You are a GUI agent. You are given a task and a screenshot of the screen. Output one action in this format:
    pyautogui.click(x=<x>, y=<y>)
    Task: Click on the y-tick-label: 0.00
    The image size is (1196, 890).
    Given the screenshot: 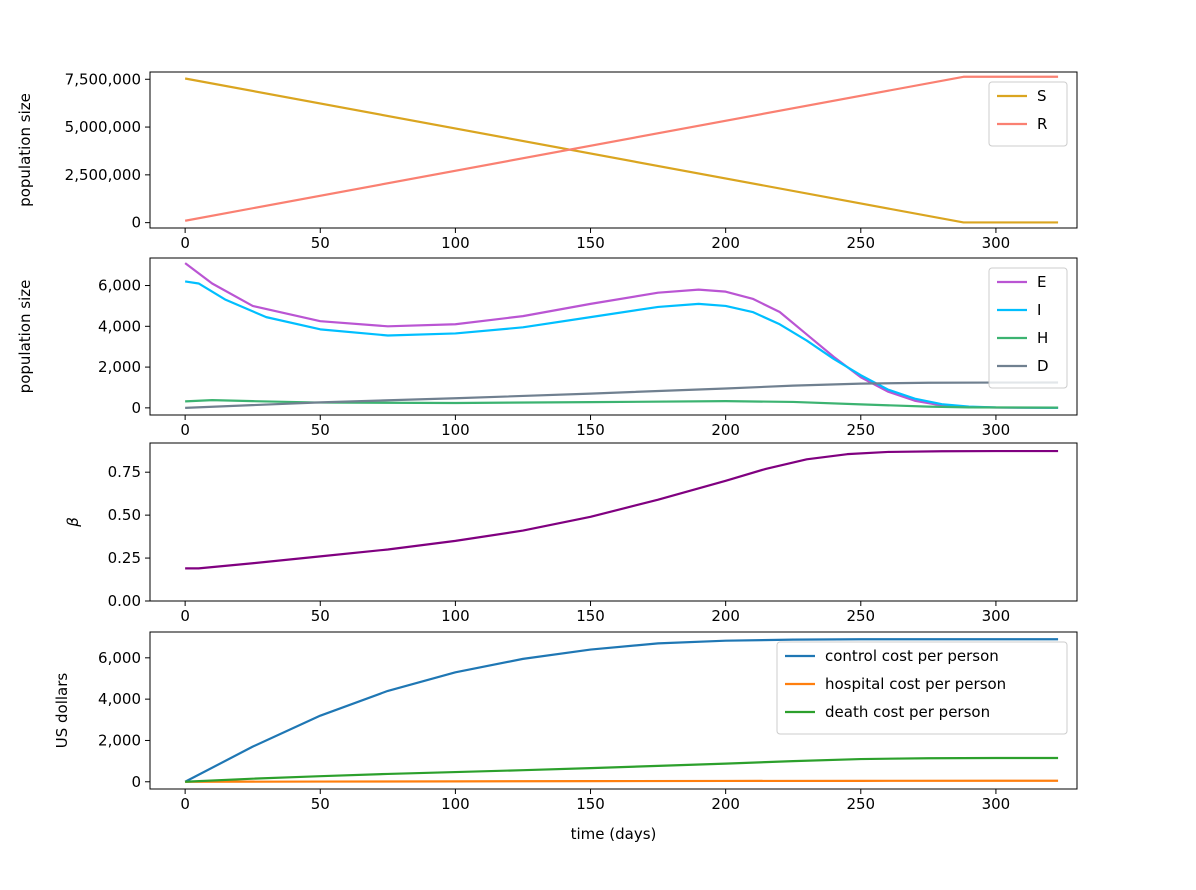 What is the action you would take?
    pyautogui.click(x=124, y=601)
    